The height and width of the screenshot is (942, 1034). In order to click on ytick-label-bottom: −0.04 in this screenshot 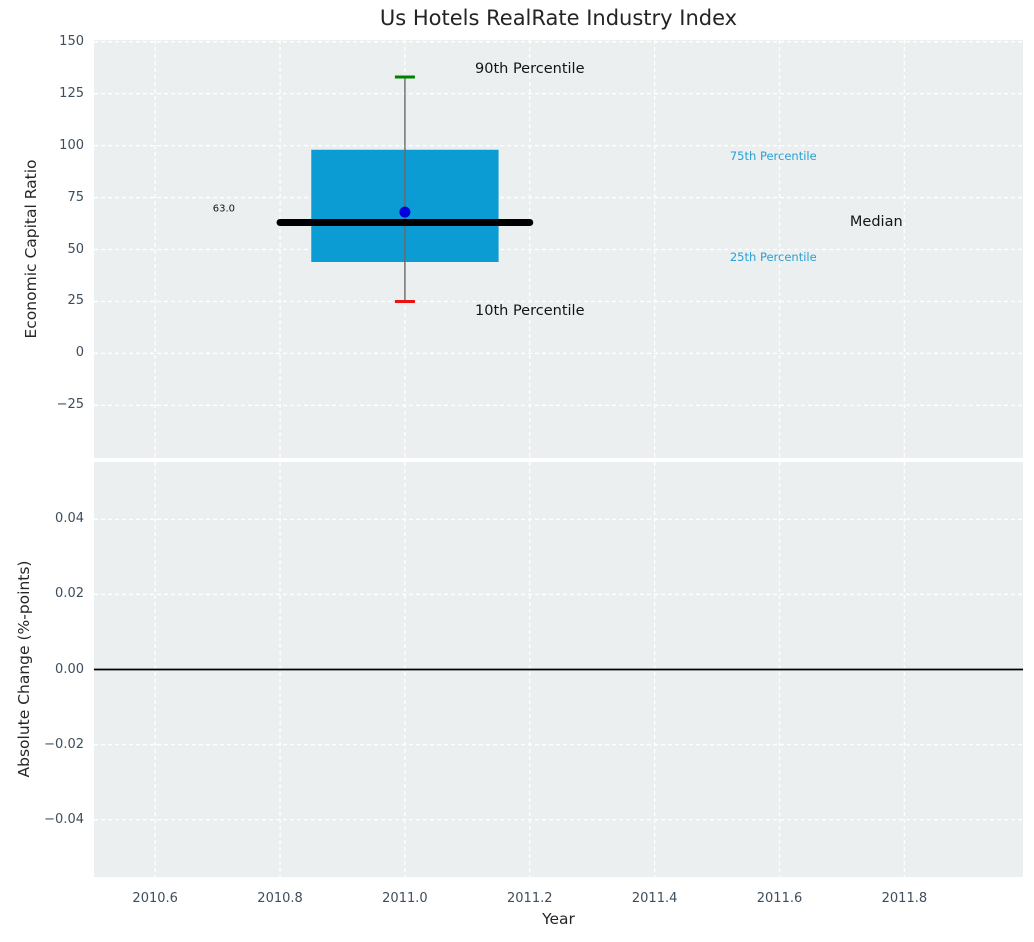, I will do `click(64, 819)`.